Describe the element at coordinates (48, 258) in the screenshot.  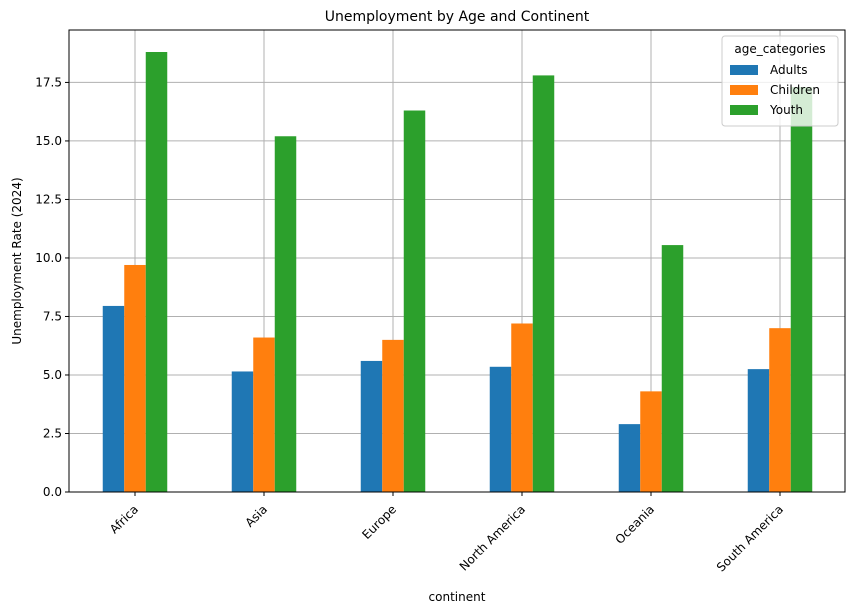
I see `y-tick-label: 10.0` at that location.